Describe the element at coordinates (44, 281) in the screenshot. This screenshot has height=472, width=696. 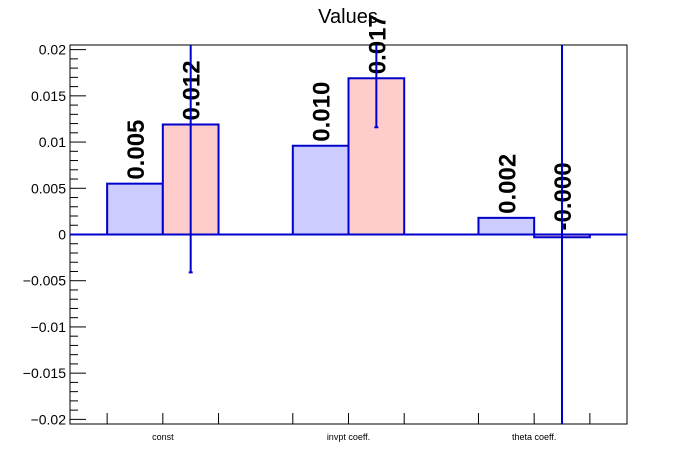
I see `y-tick-label: −0.005` at that location.